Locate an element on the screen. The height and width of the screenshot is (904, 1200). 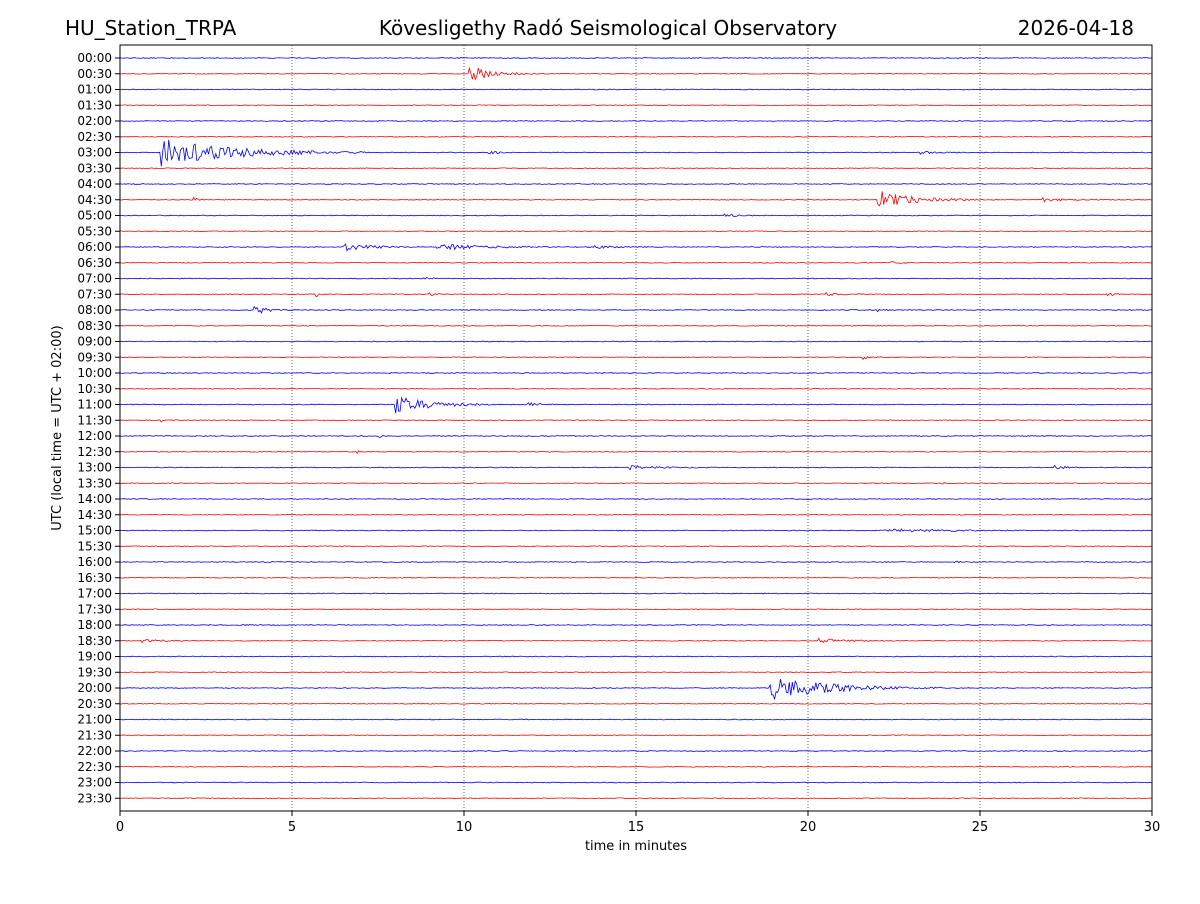
y-tick-label: 01:00 is located at coordinates (94, 90).